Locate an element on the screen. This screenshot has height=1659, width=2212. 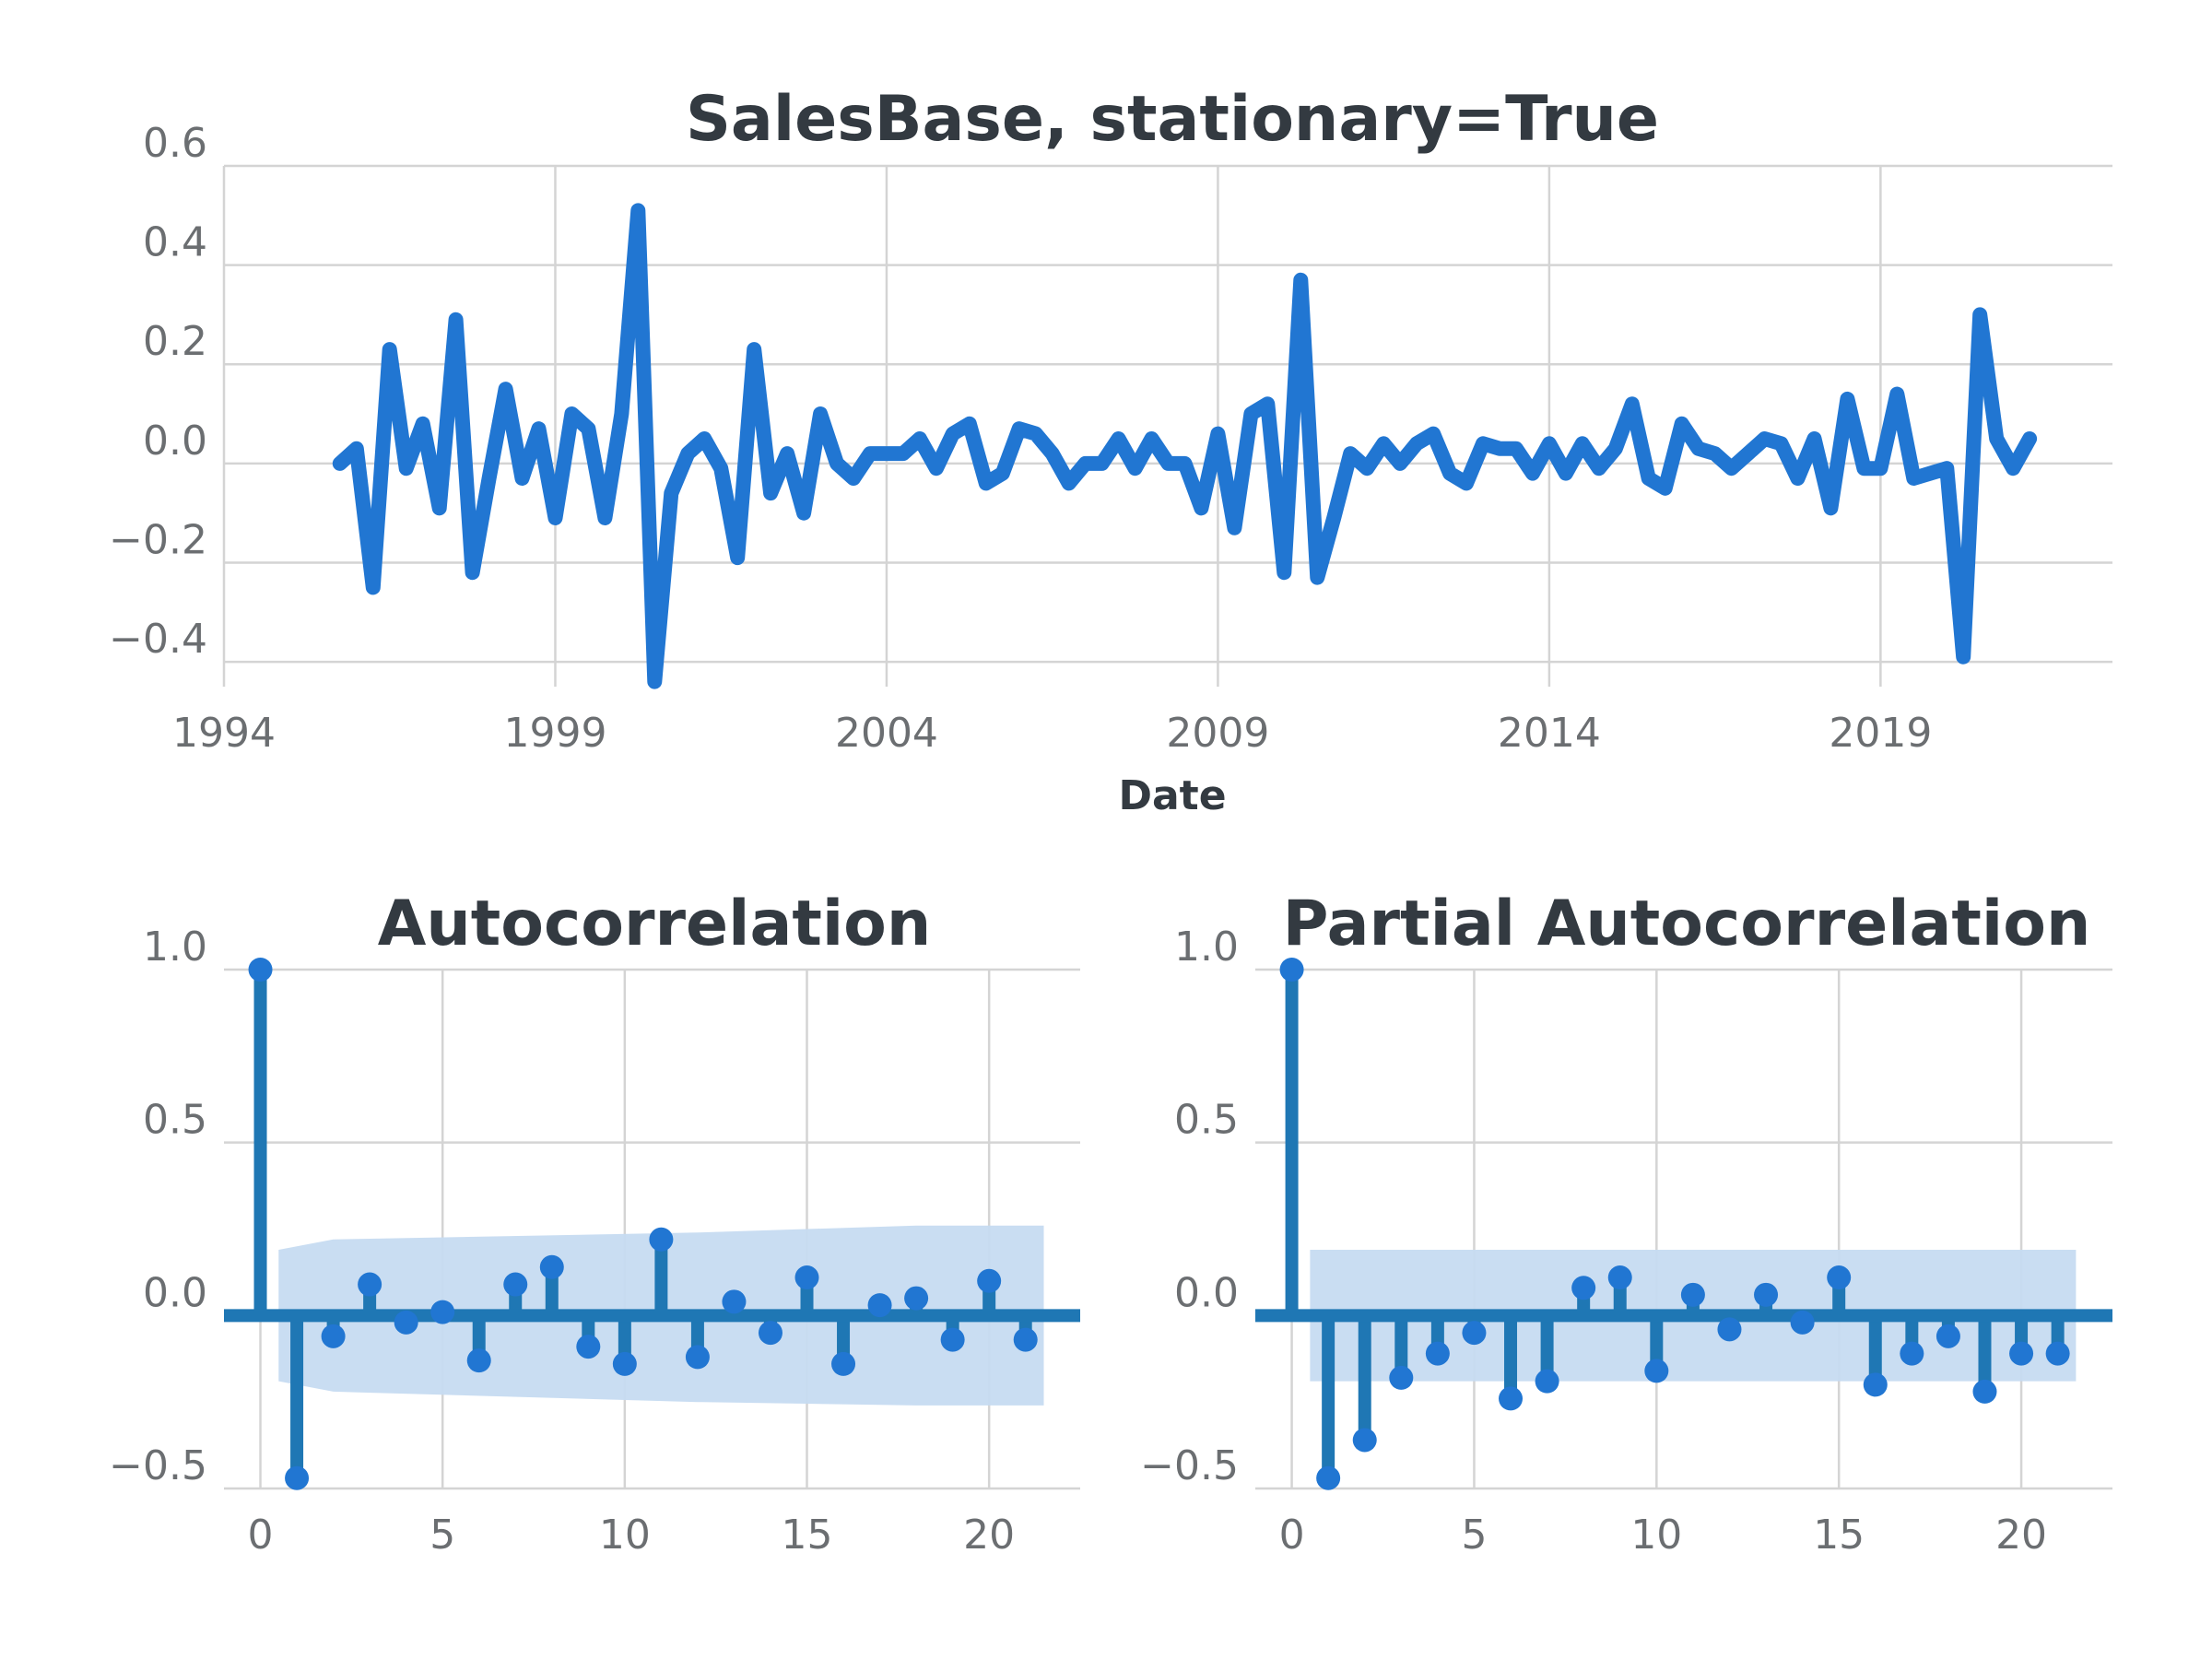
pacf-x-tick-label: 5 is located at coordinates (1474, 1535).